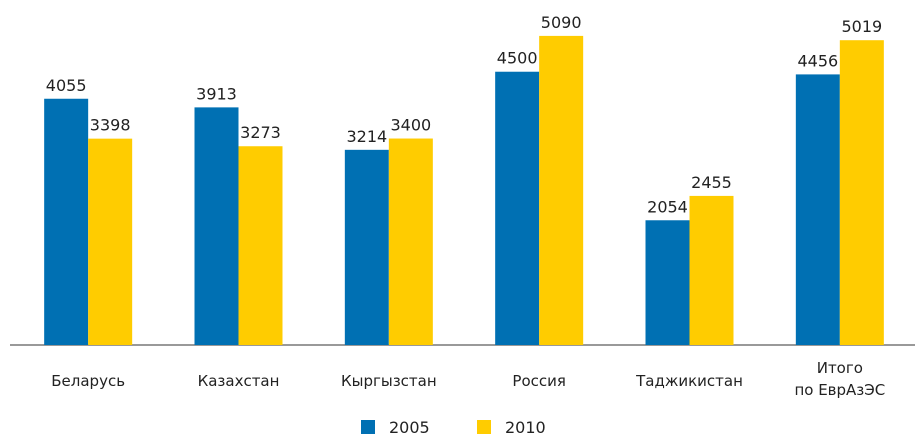 The image size is (915, 436). What do you see at coordinates (711, 182) in the screenshot?
I see `value-label: 2455` at bounding box center [711, 182].